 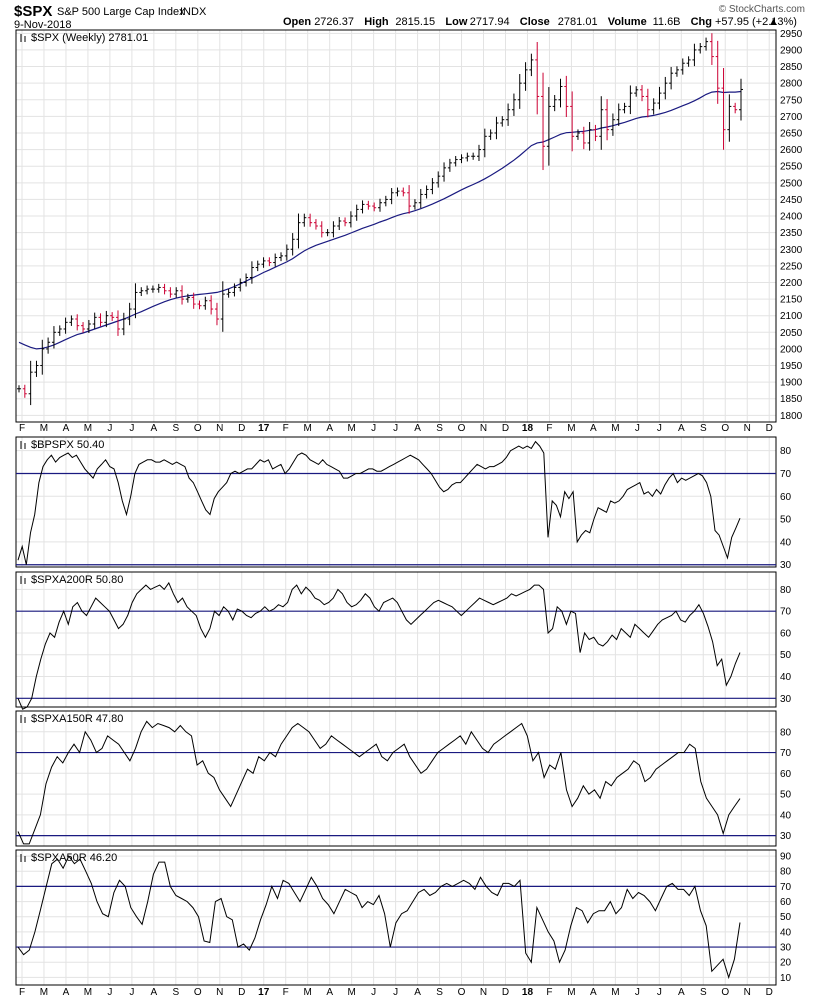 I want to click on panel-label-icon, so click(x=23, y=719).